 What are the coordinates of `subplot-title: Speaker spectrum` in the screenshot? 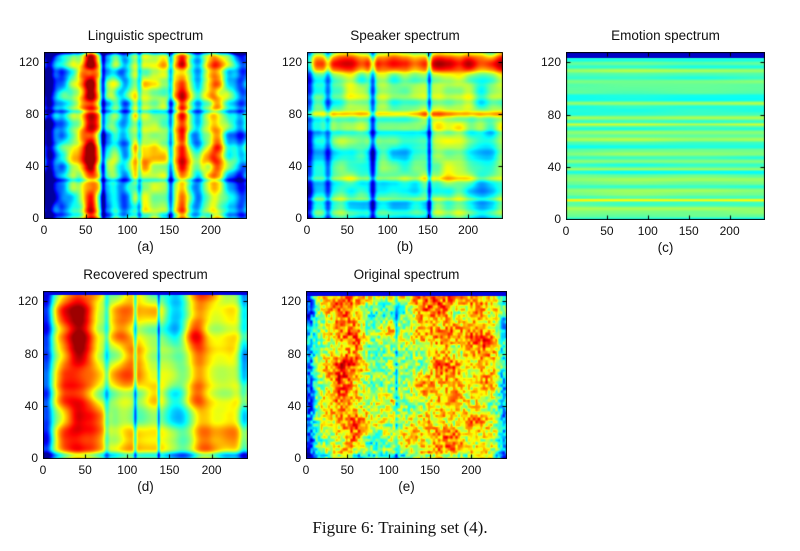 It's located at (405, 35).